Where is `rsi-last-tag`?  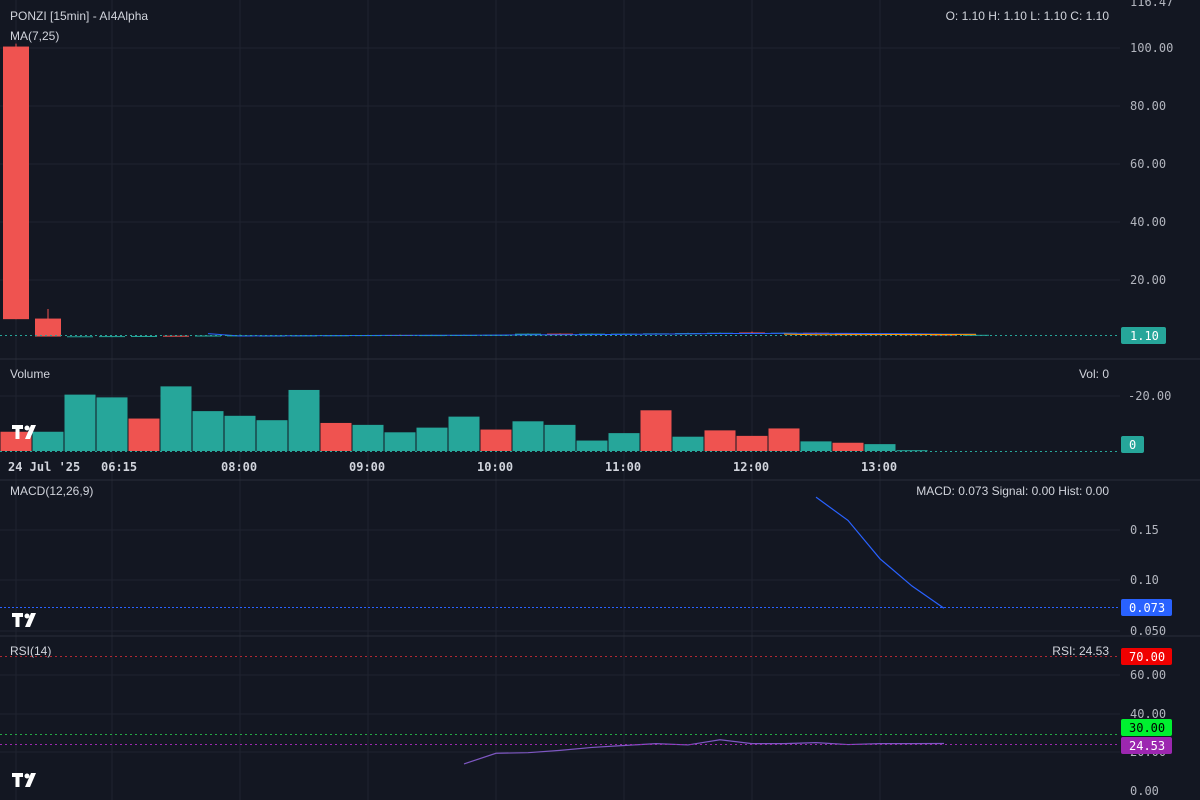 rsi-last-tag is located at coordinates (1146, 745).